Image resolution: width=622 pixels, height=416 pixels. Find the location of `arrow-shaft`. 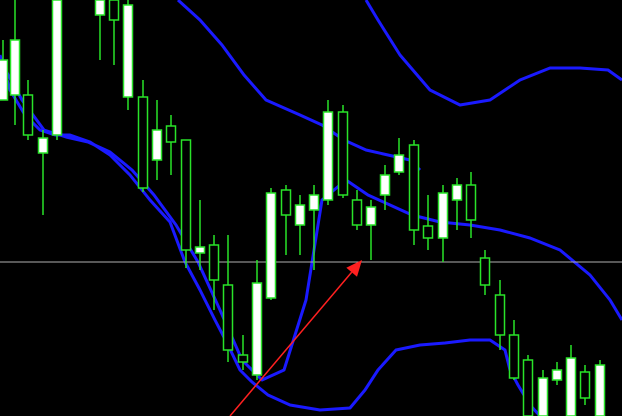

arrow-shaft is located at coordinates (291, 343).